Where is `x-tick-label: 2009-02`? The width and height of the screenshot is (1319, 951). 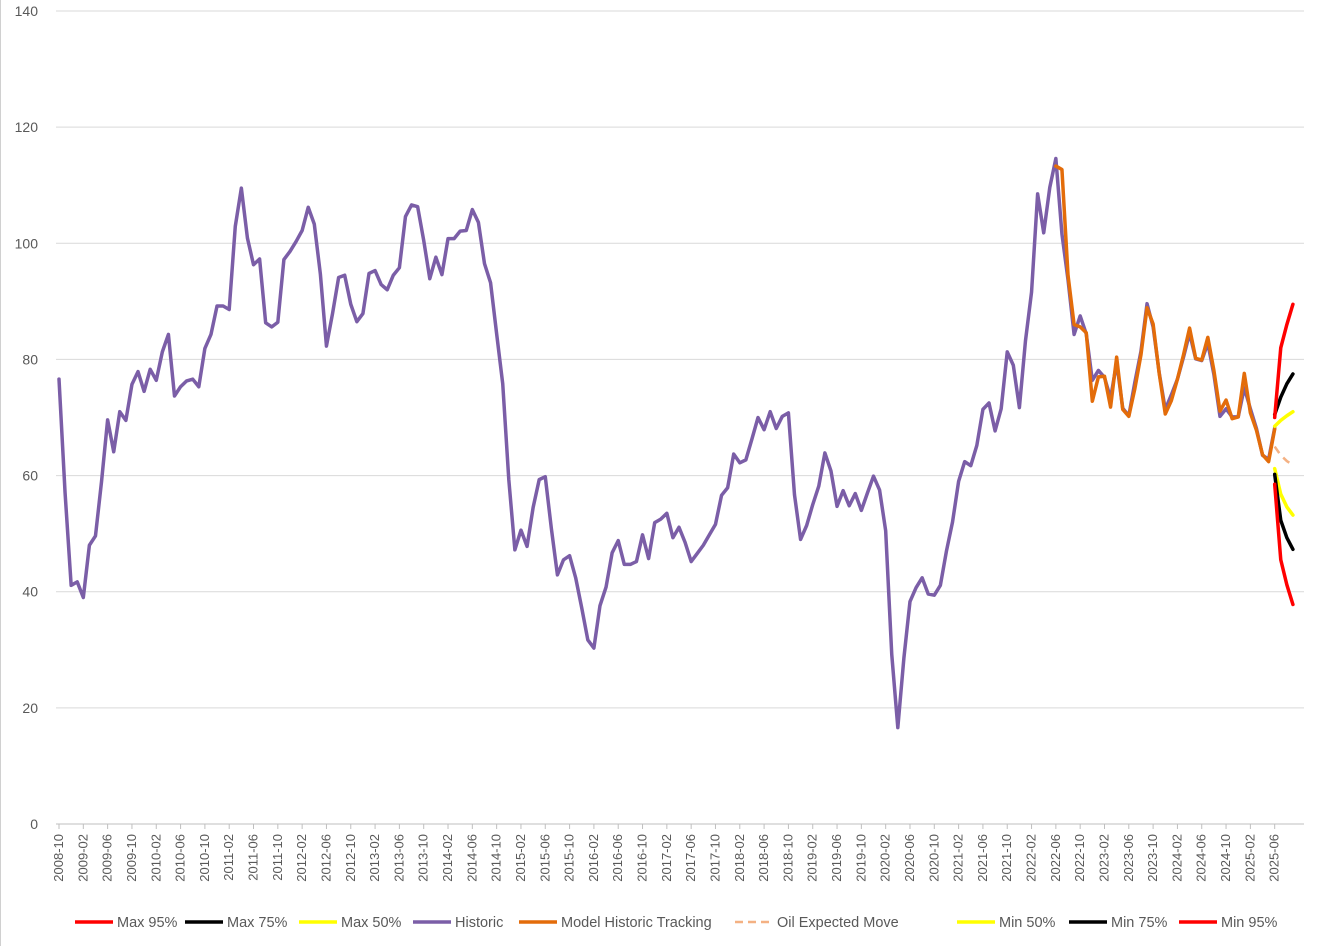
x-tick-label: 2009-02 is located at coordinates (82, 858).